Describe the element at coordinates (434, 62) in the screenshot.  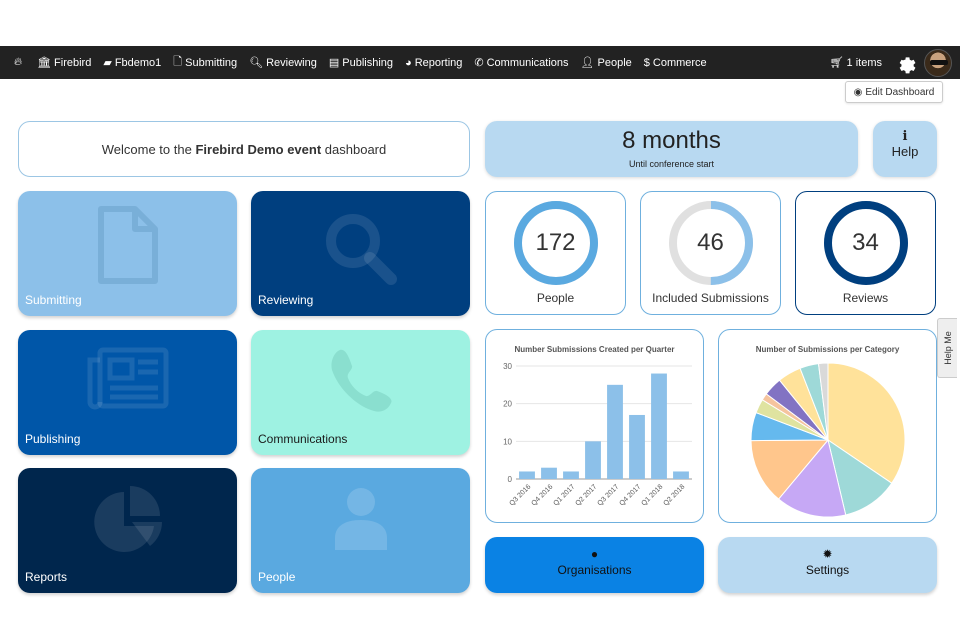
I see `nav-reporting: ◕ Reporting` at that location.